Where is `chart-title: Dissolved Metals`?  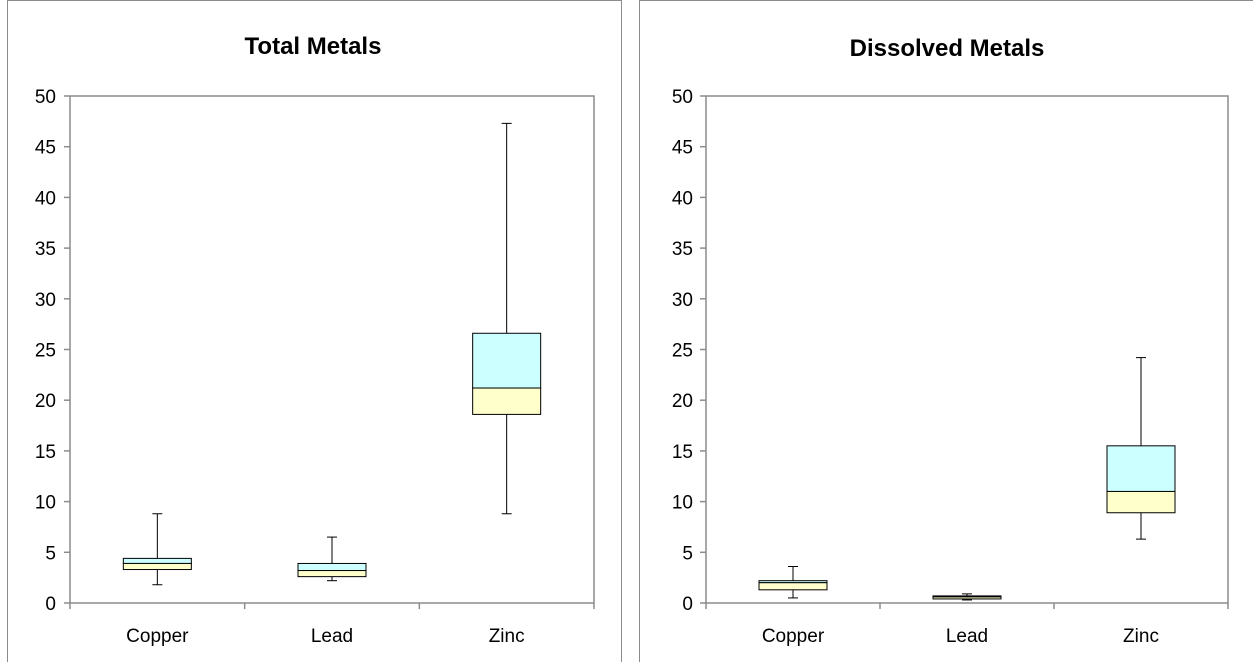 chart-title: Dissolved Metals is located at coordinates (947, 48).